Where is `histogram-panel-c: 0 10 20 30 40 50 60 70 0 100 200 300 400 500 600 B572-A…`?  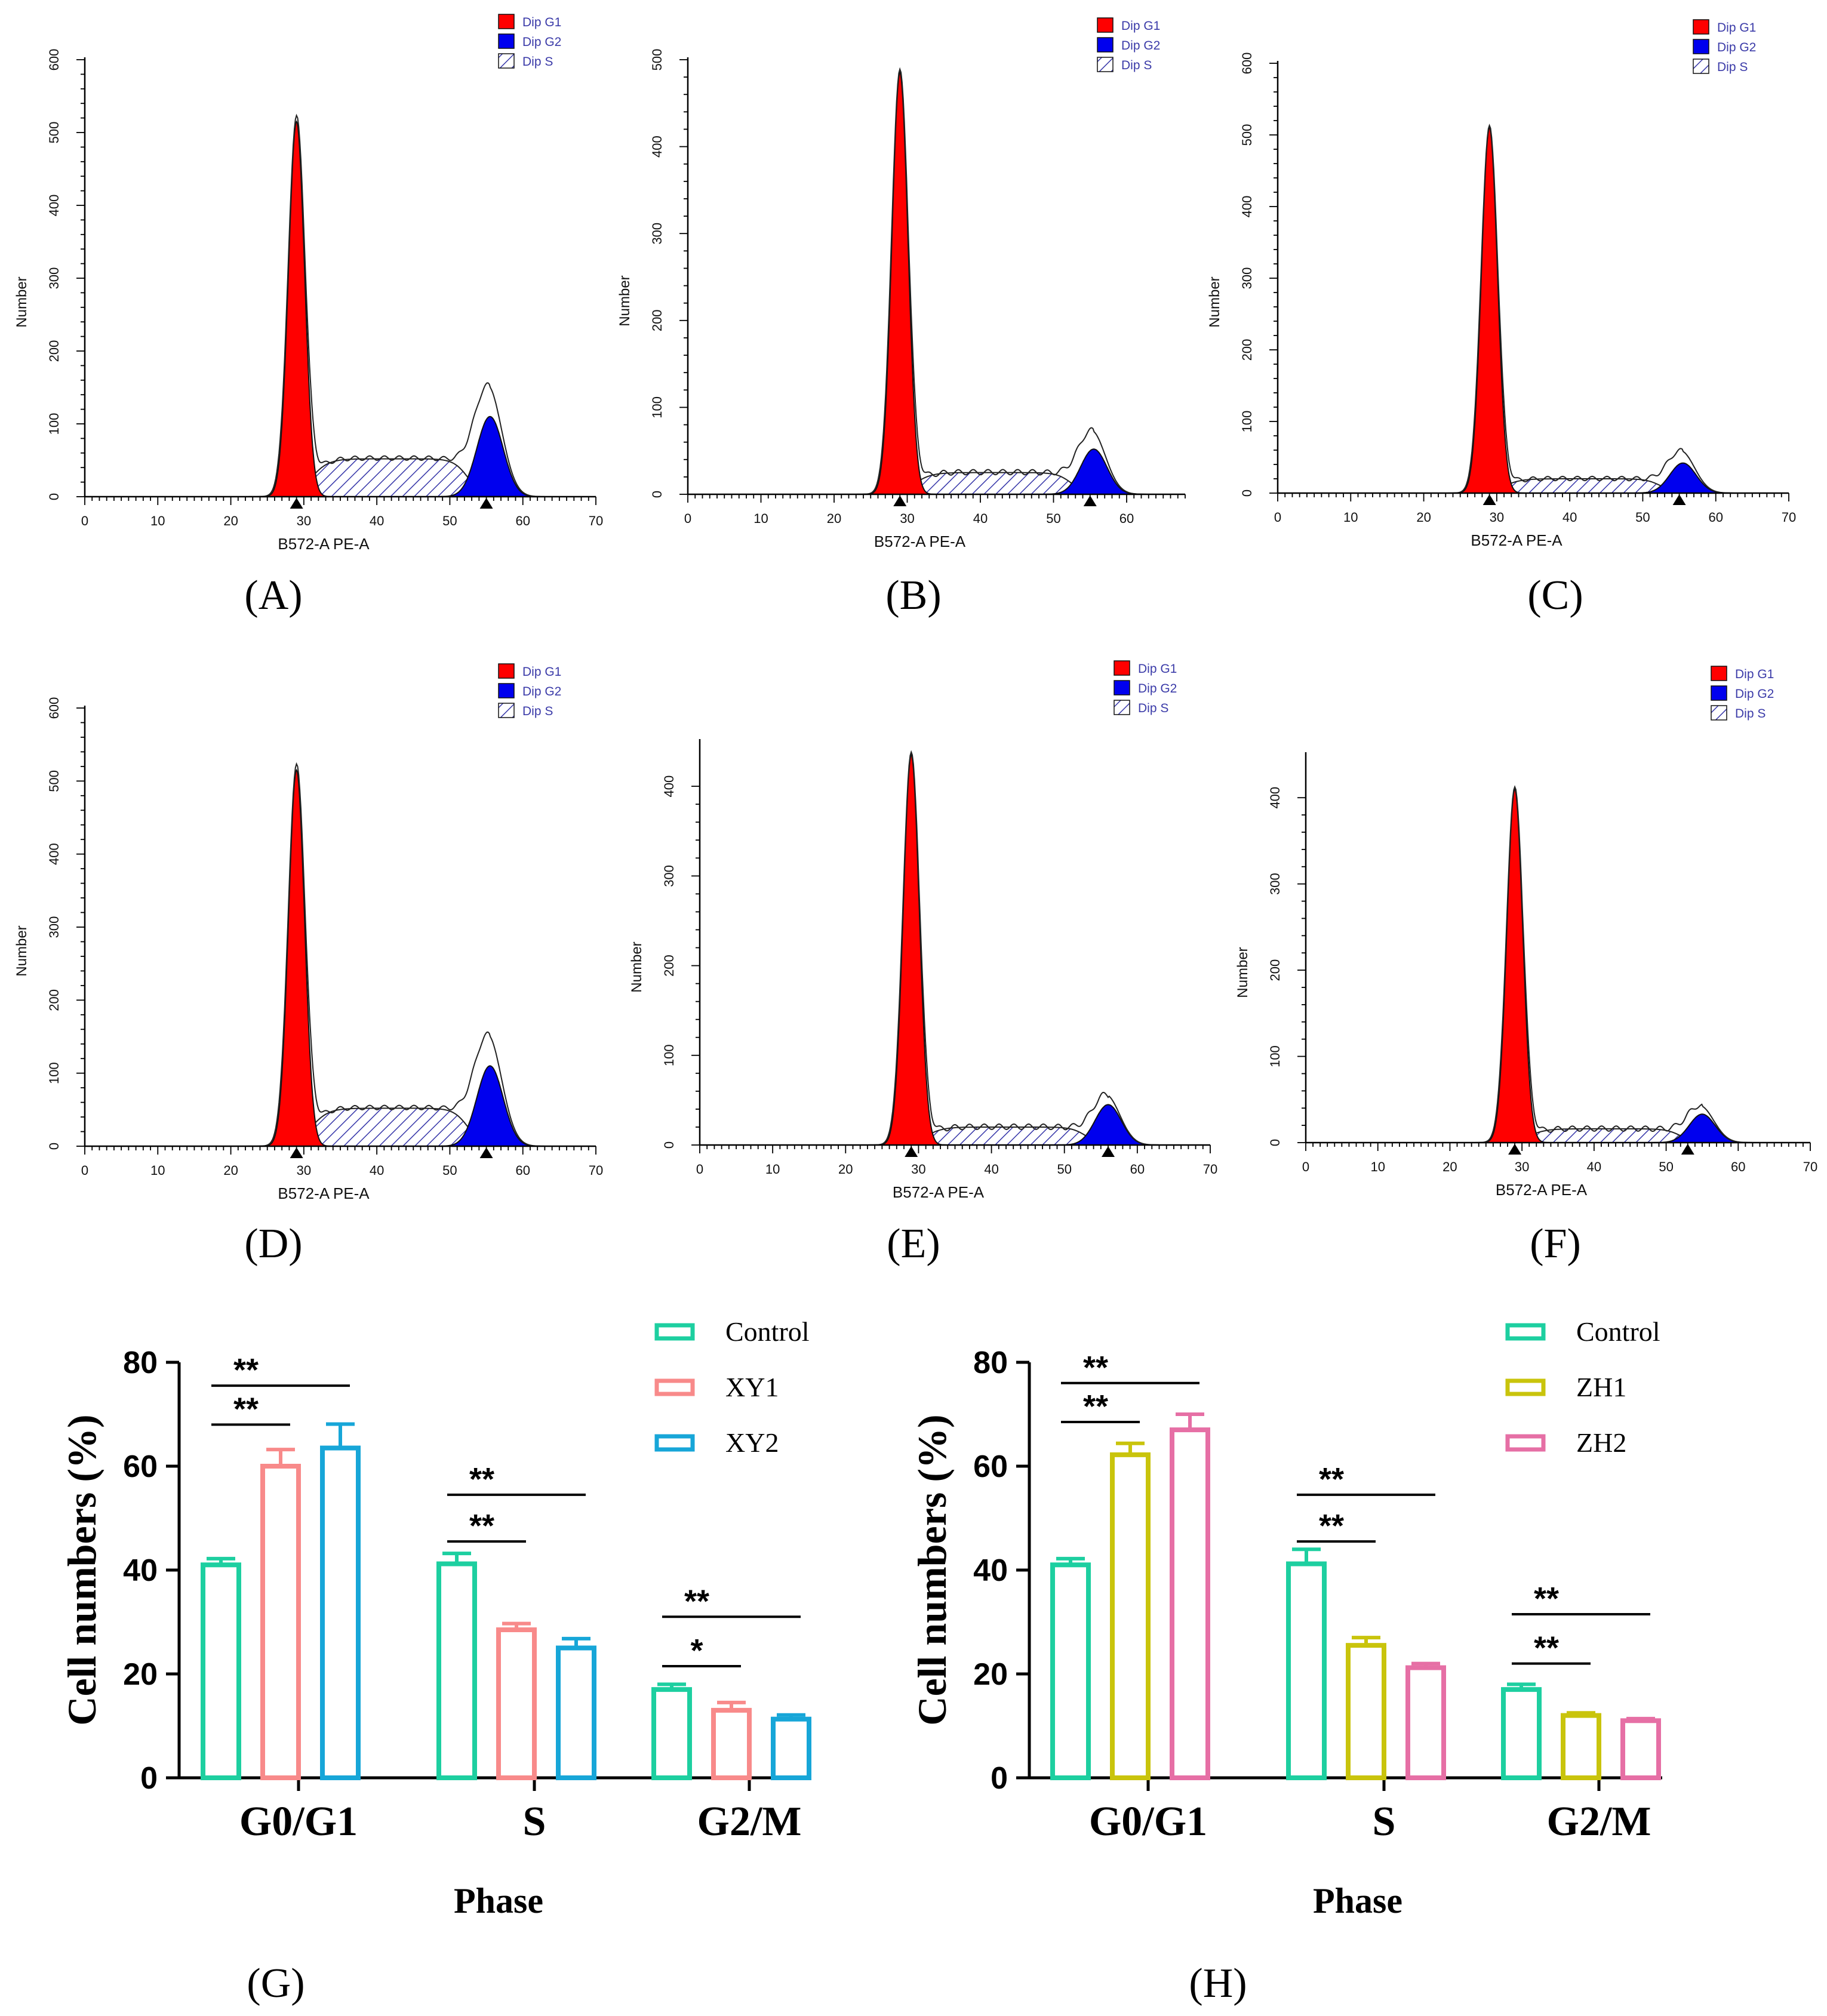 histogram-panel-c: 0 10 20 30 40 50 60 70 0 100 200 300 400 500 600 B572-A… is located at coordinates (1501, 318).